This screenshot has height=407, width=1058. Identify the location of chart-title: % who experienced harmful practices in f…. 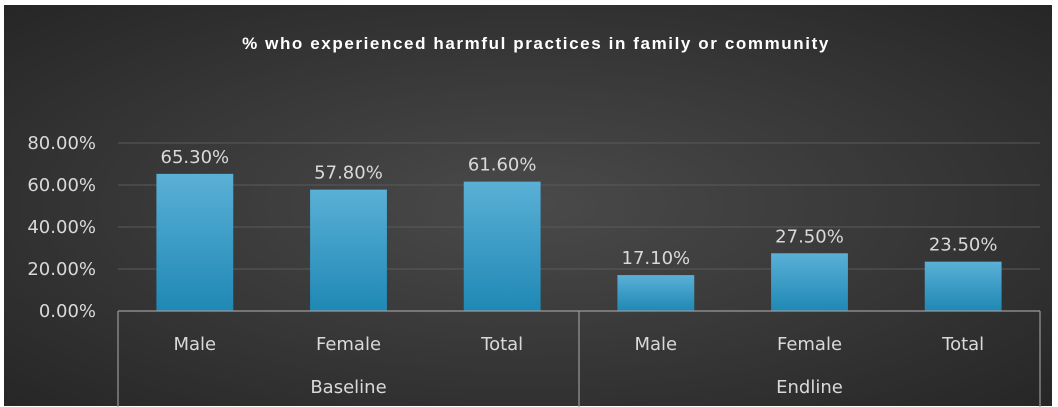
(536, 43).